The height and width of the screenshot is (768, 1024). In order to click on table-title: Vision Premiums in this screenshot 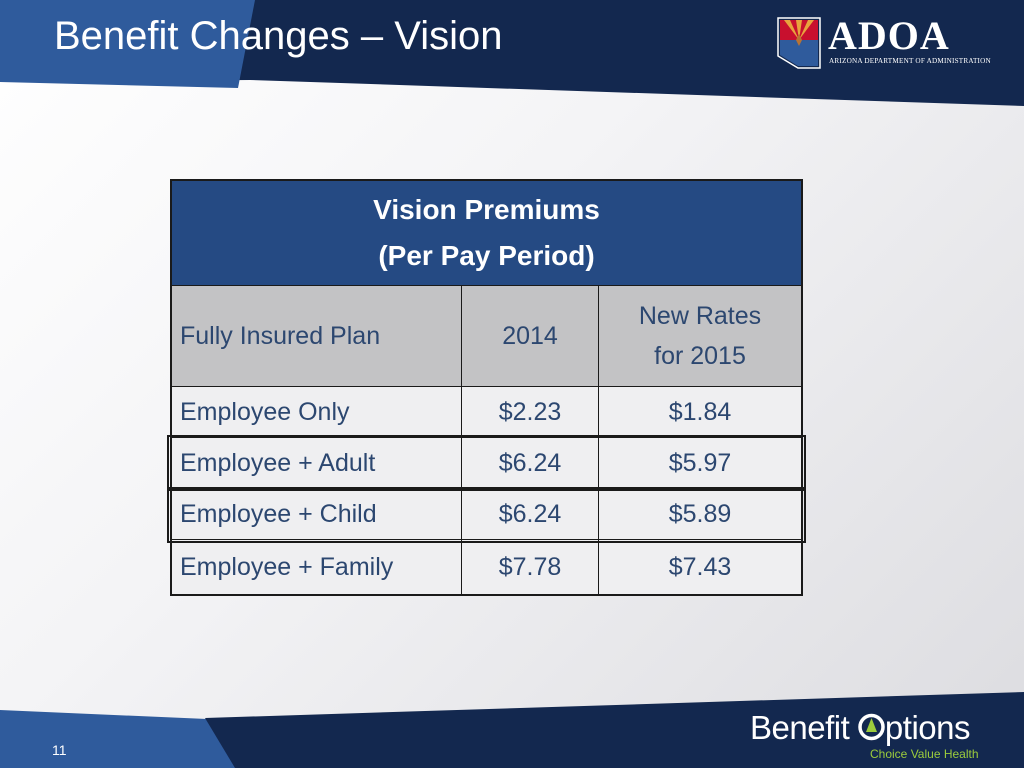, I will do `click(486, 209)`.